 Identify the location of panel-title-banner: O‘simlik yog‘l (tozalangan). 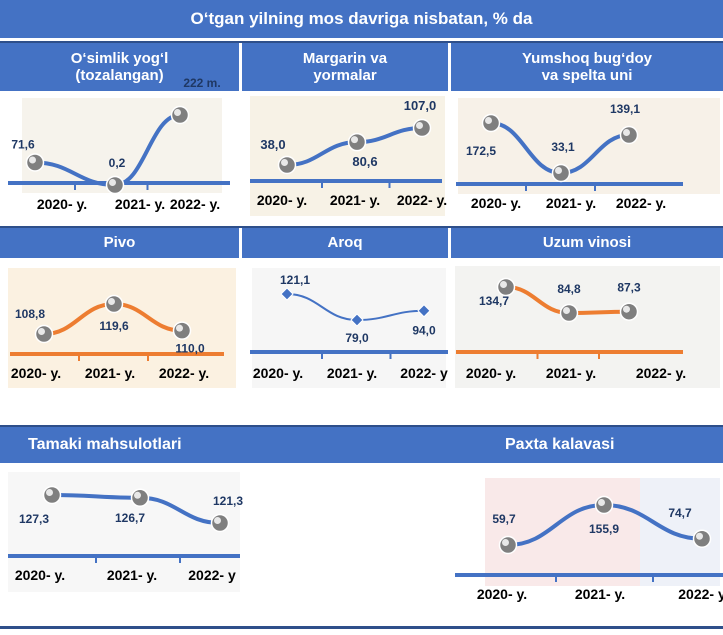
(119, 67).